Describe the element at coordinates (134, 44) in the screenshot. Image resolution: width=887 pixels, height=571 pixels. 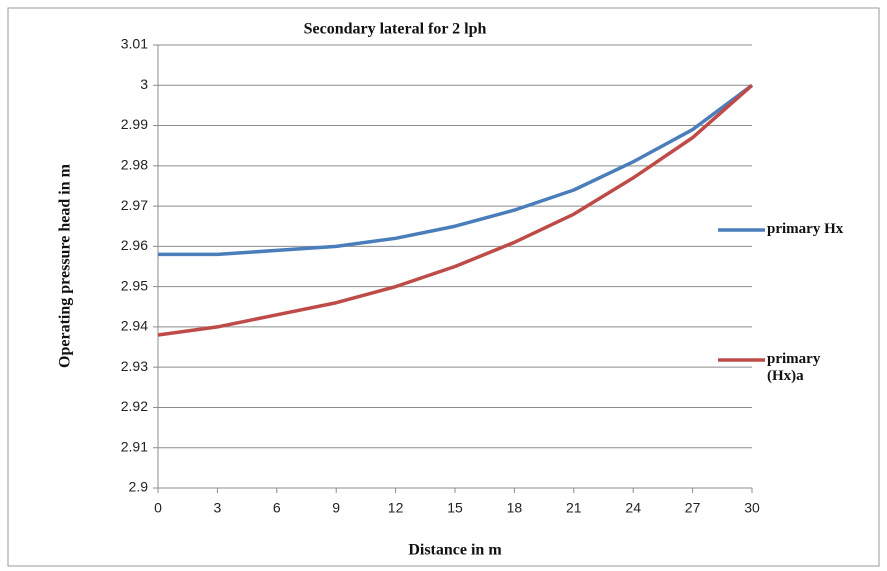
I see `y-tick-label: 3.01` at that location.